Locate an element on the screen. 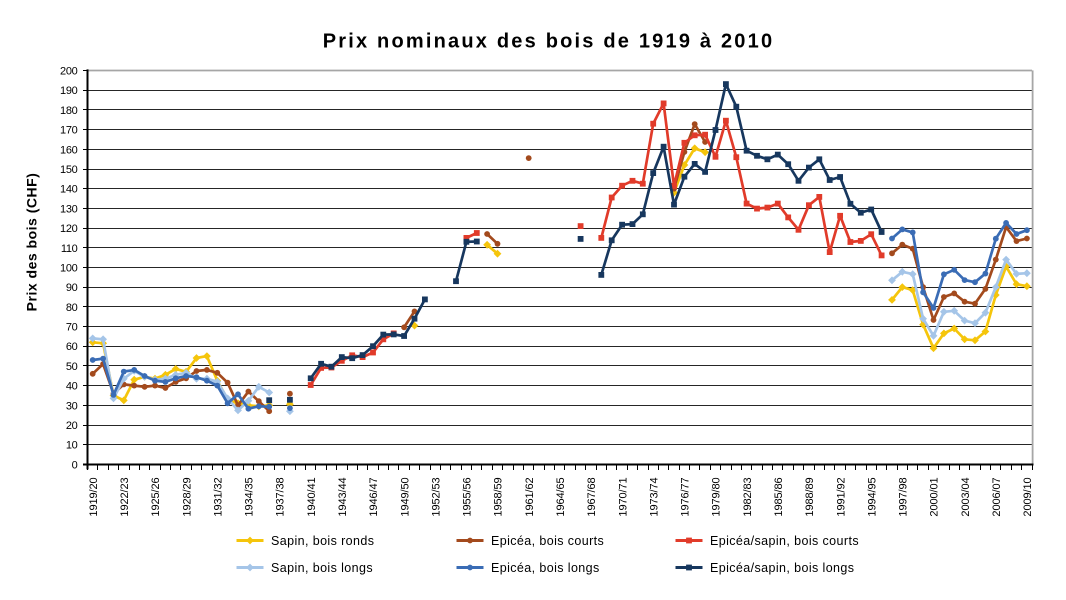 This screenshot has width=1066, height=600. svg-text: 30 is located at coordinates (72, 406).